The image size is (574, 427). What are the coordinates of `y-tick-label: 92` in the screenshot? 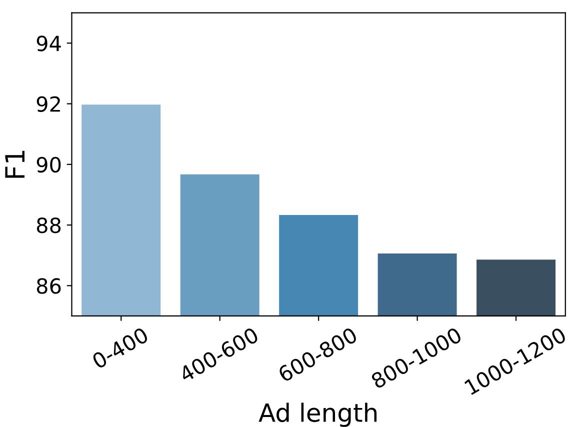 It's located at (48, 104).